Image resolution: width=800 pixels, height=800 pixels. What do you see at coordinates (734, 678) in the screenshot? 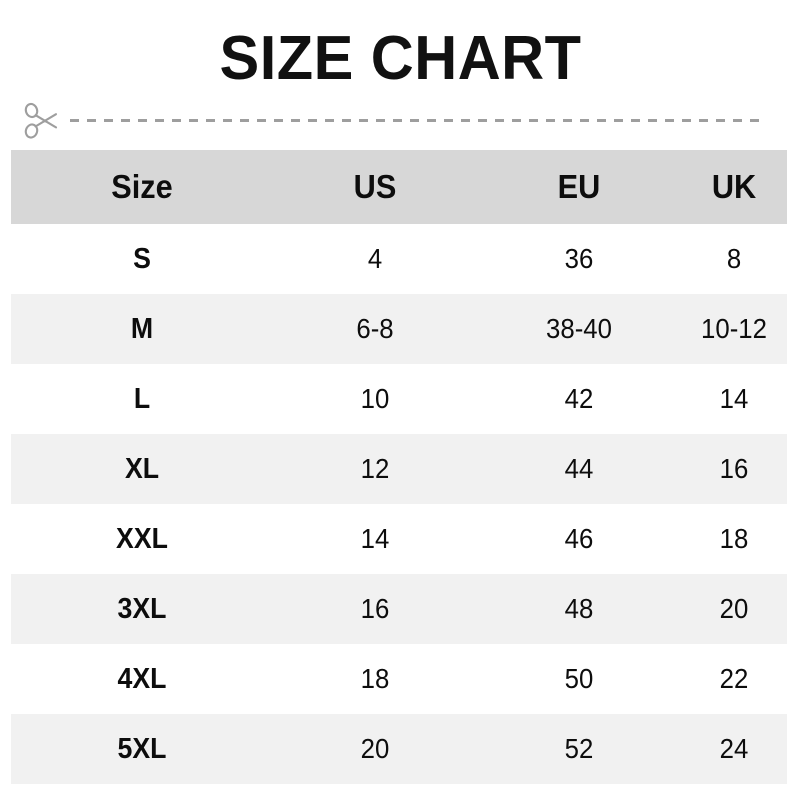
I see `cell-uk: 22` at bounding box center [734, 678].